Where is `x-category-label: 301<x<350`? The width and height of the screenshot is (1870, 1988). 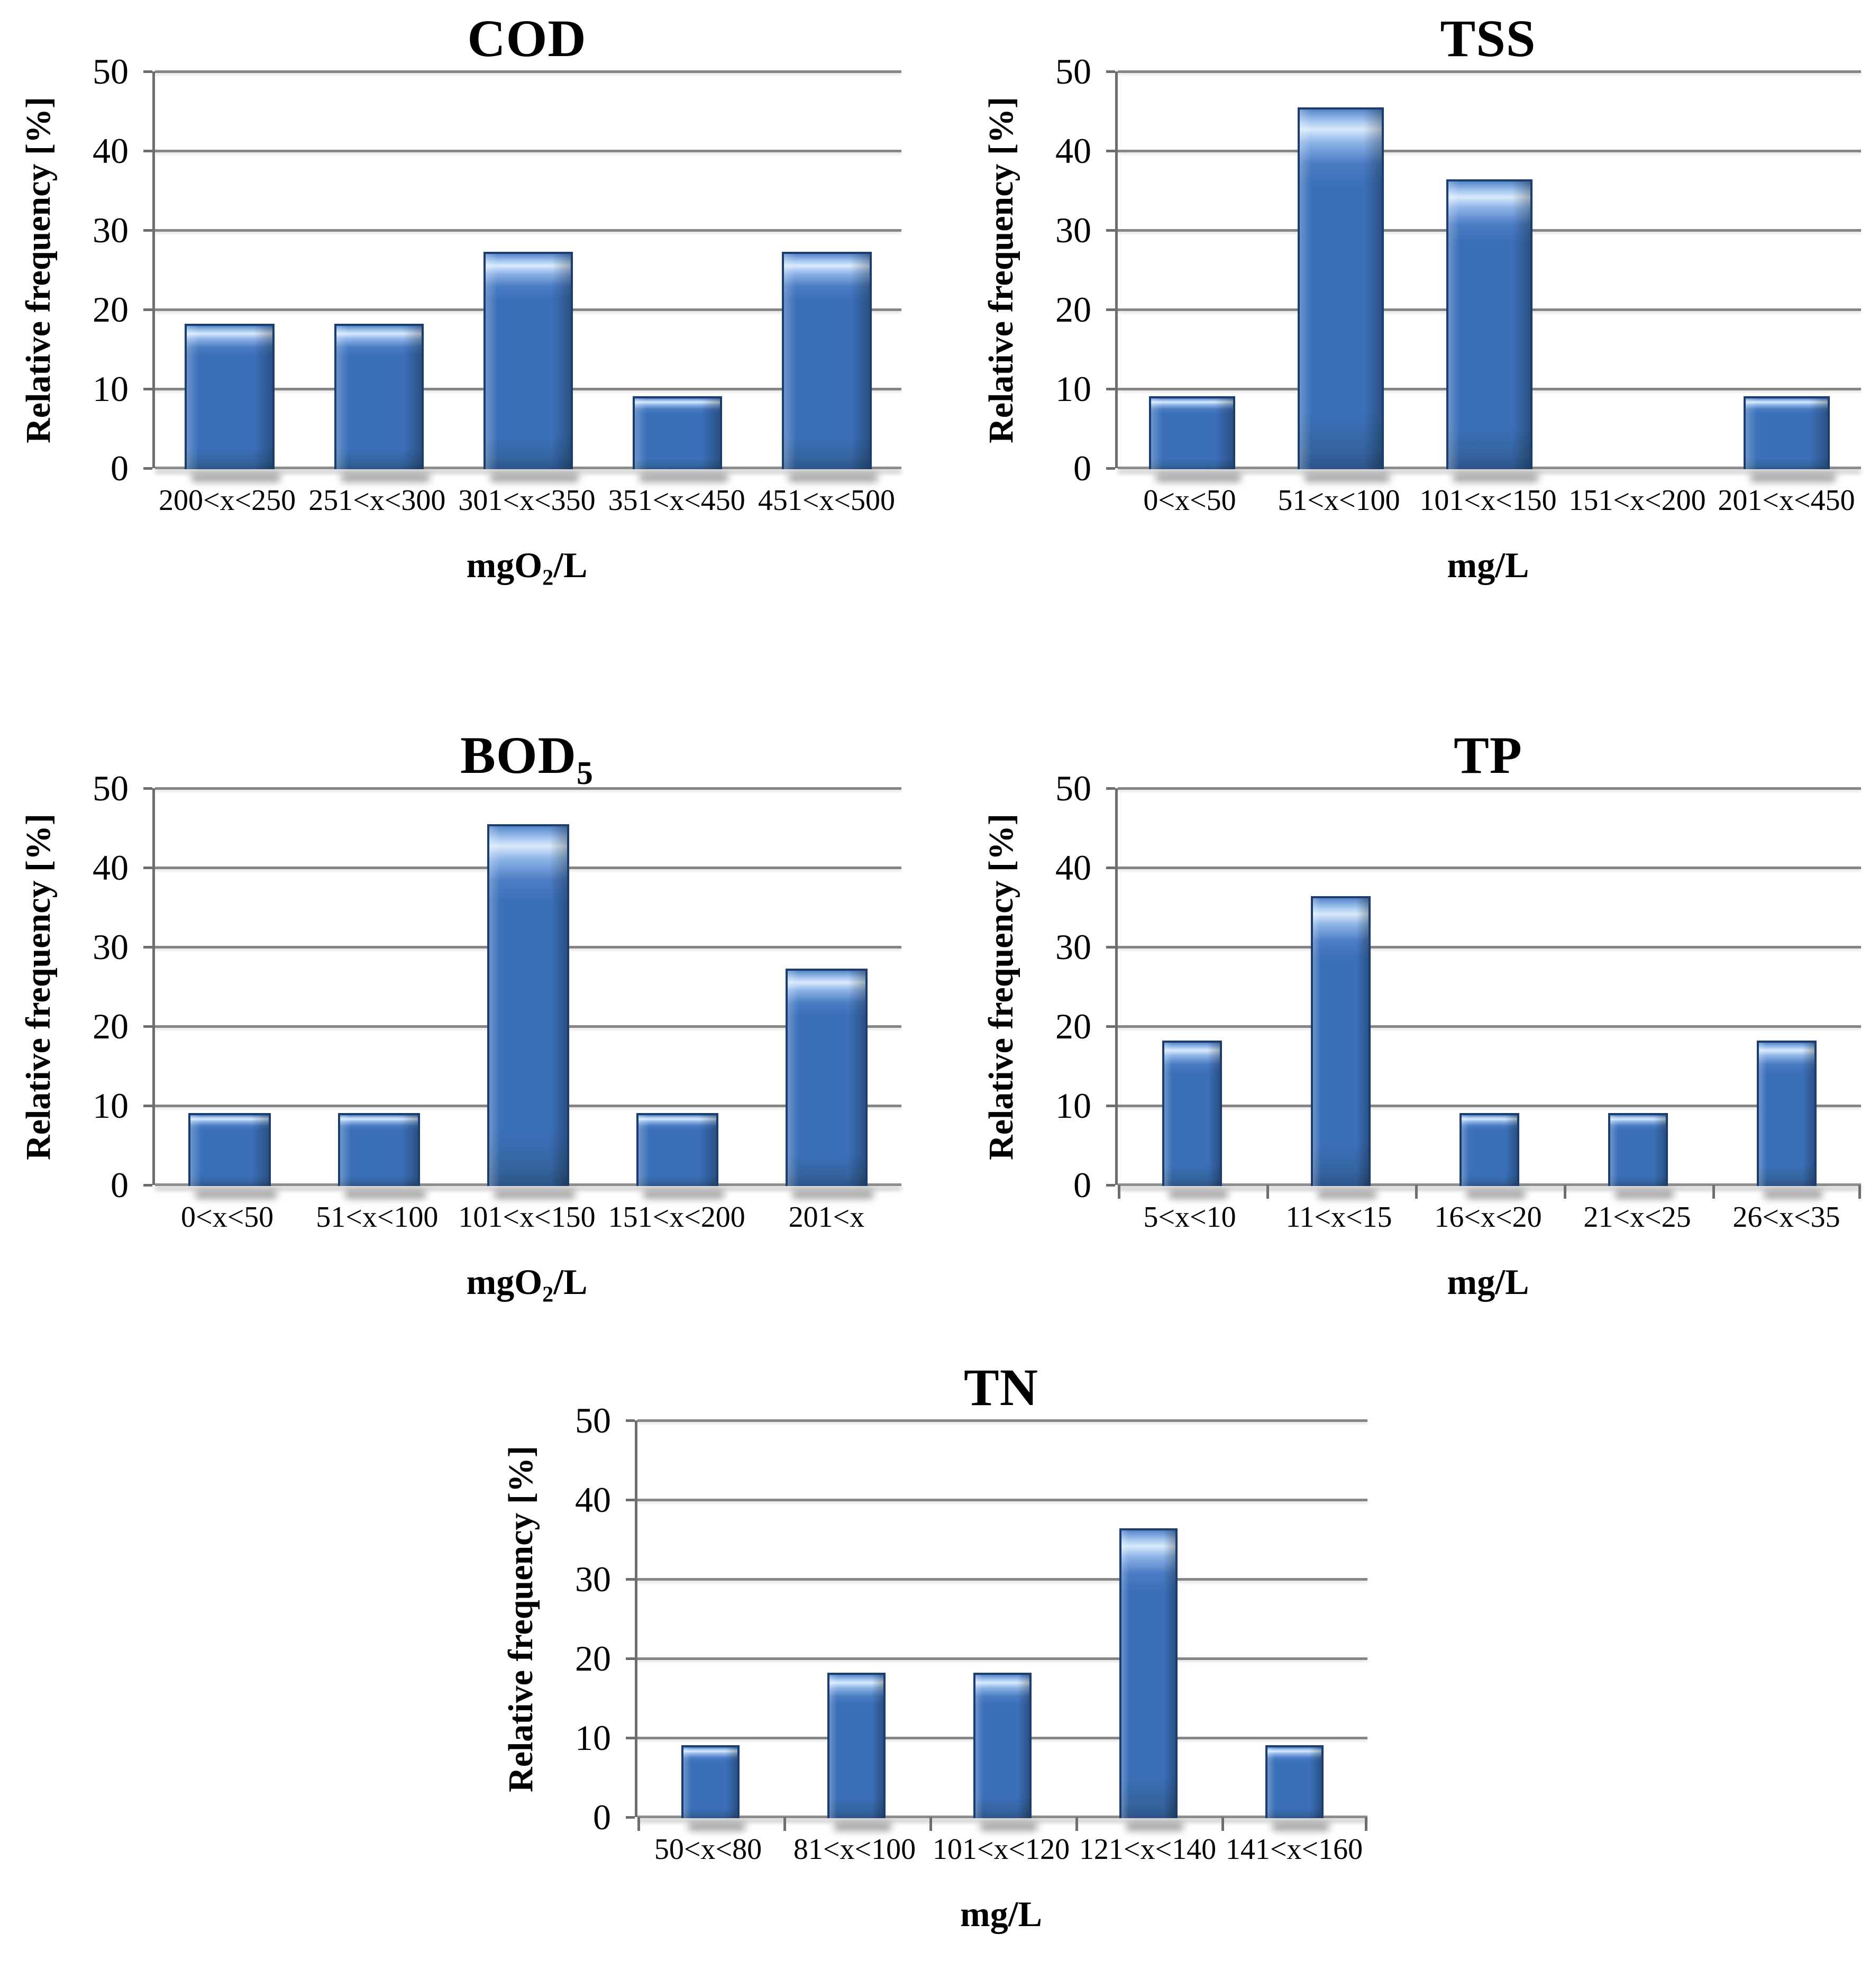 x-category-label: 301<x<350 is located at coordinates (527, 500).